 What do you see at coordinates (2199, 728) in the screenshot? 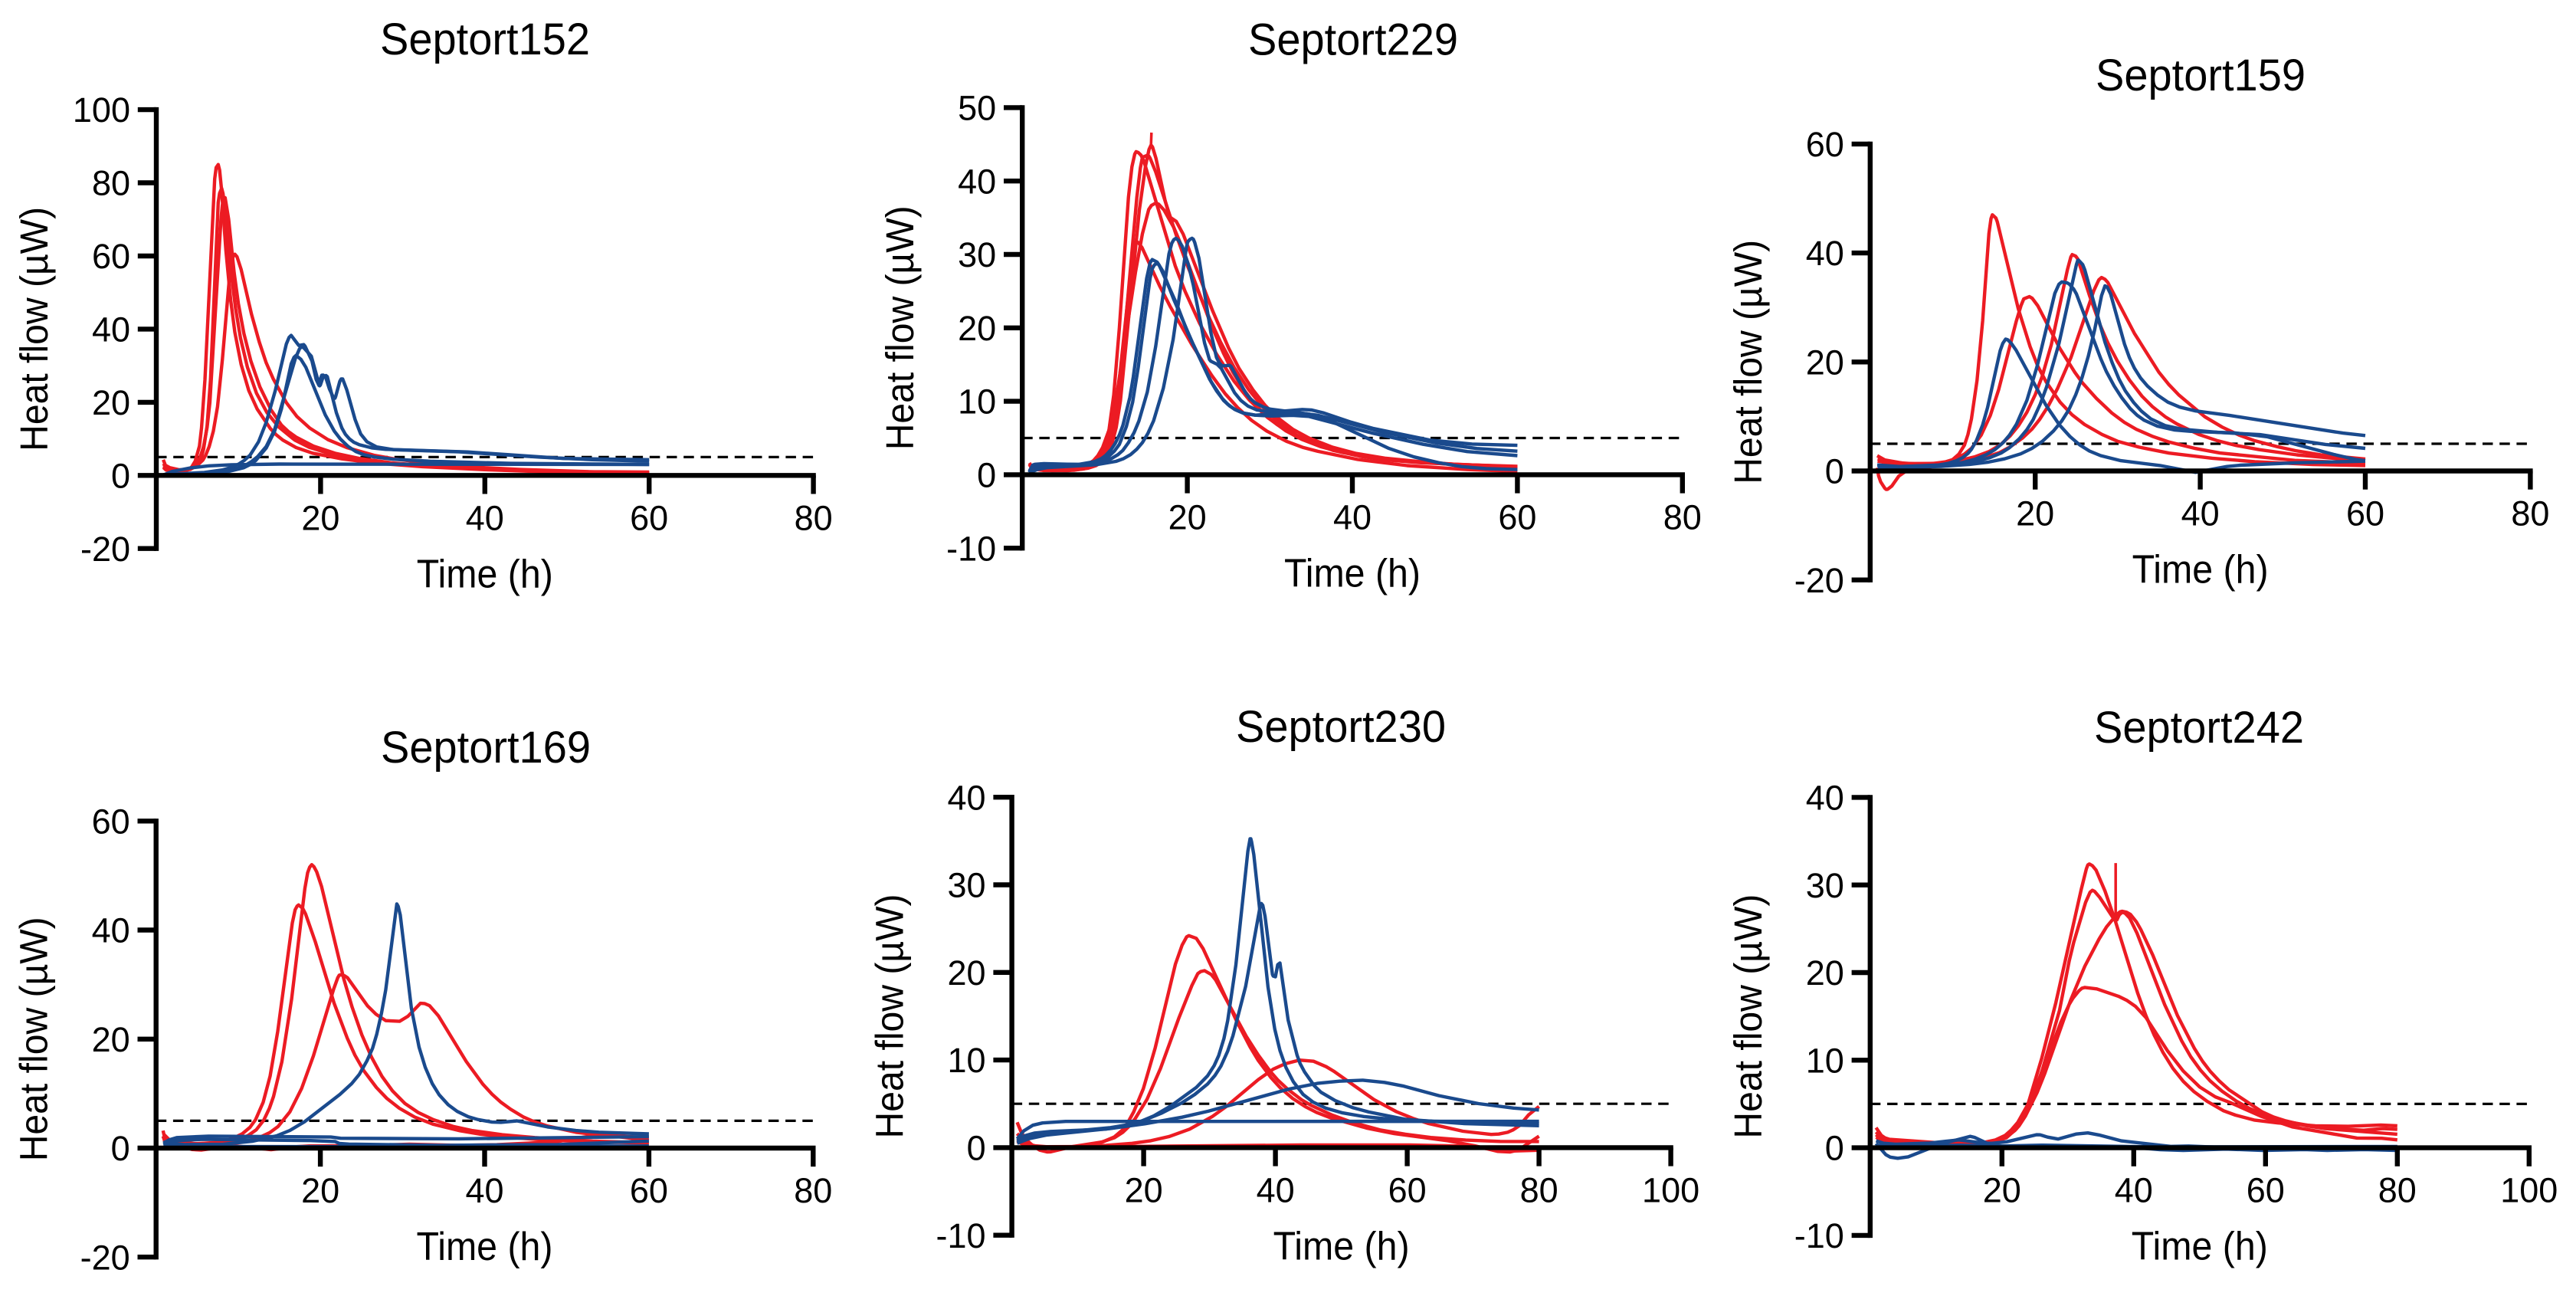
I see `svg-text: Septort242` at bounding box center [2199, 728].